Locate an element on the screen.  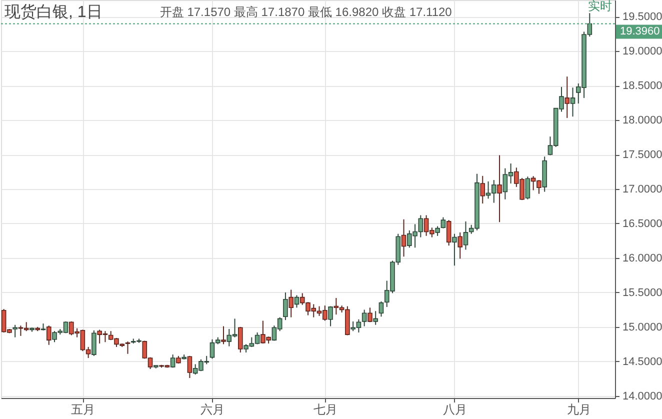
y-tick-label: 17.0000 is located at coordinates (642, 190).